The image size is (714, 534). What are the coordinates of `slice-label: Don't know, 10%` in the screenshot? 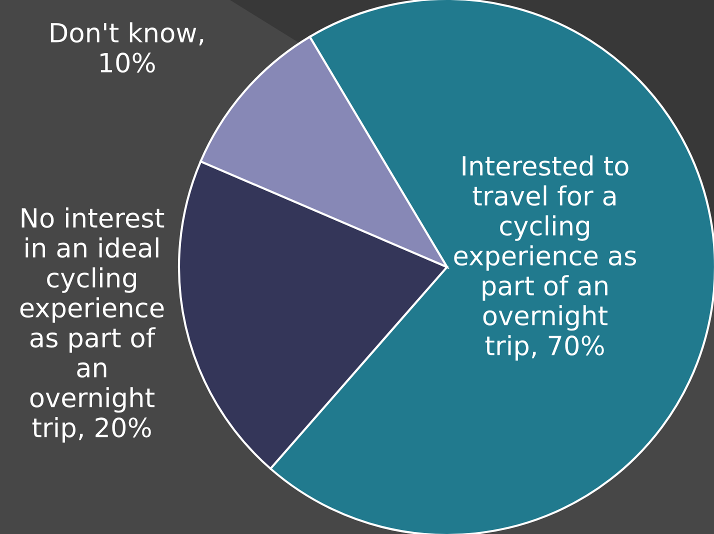 It's located at (127, 47).